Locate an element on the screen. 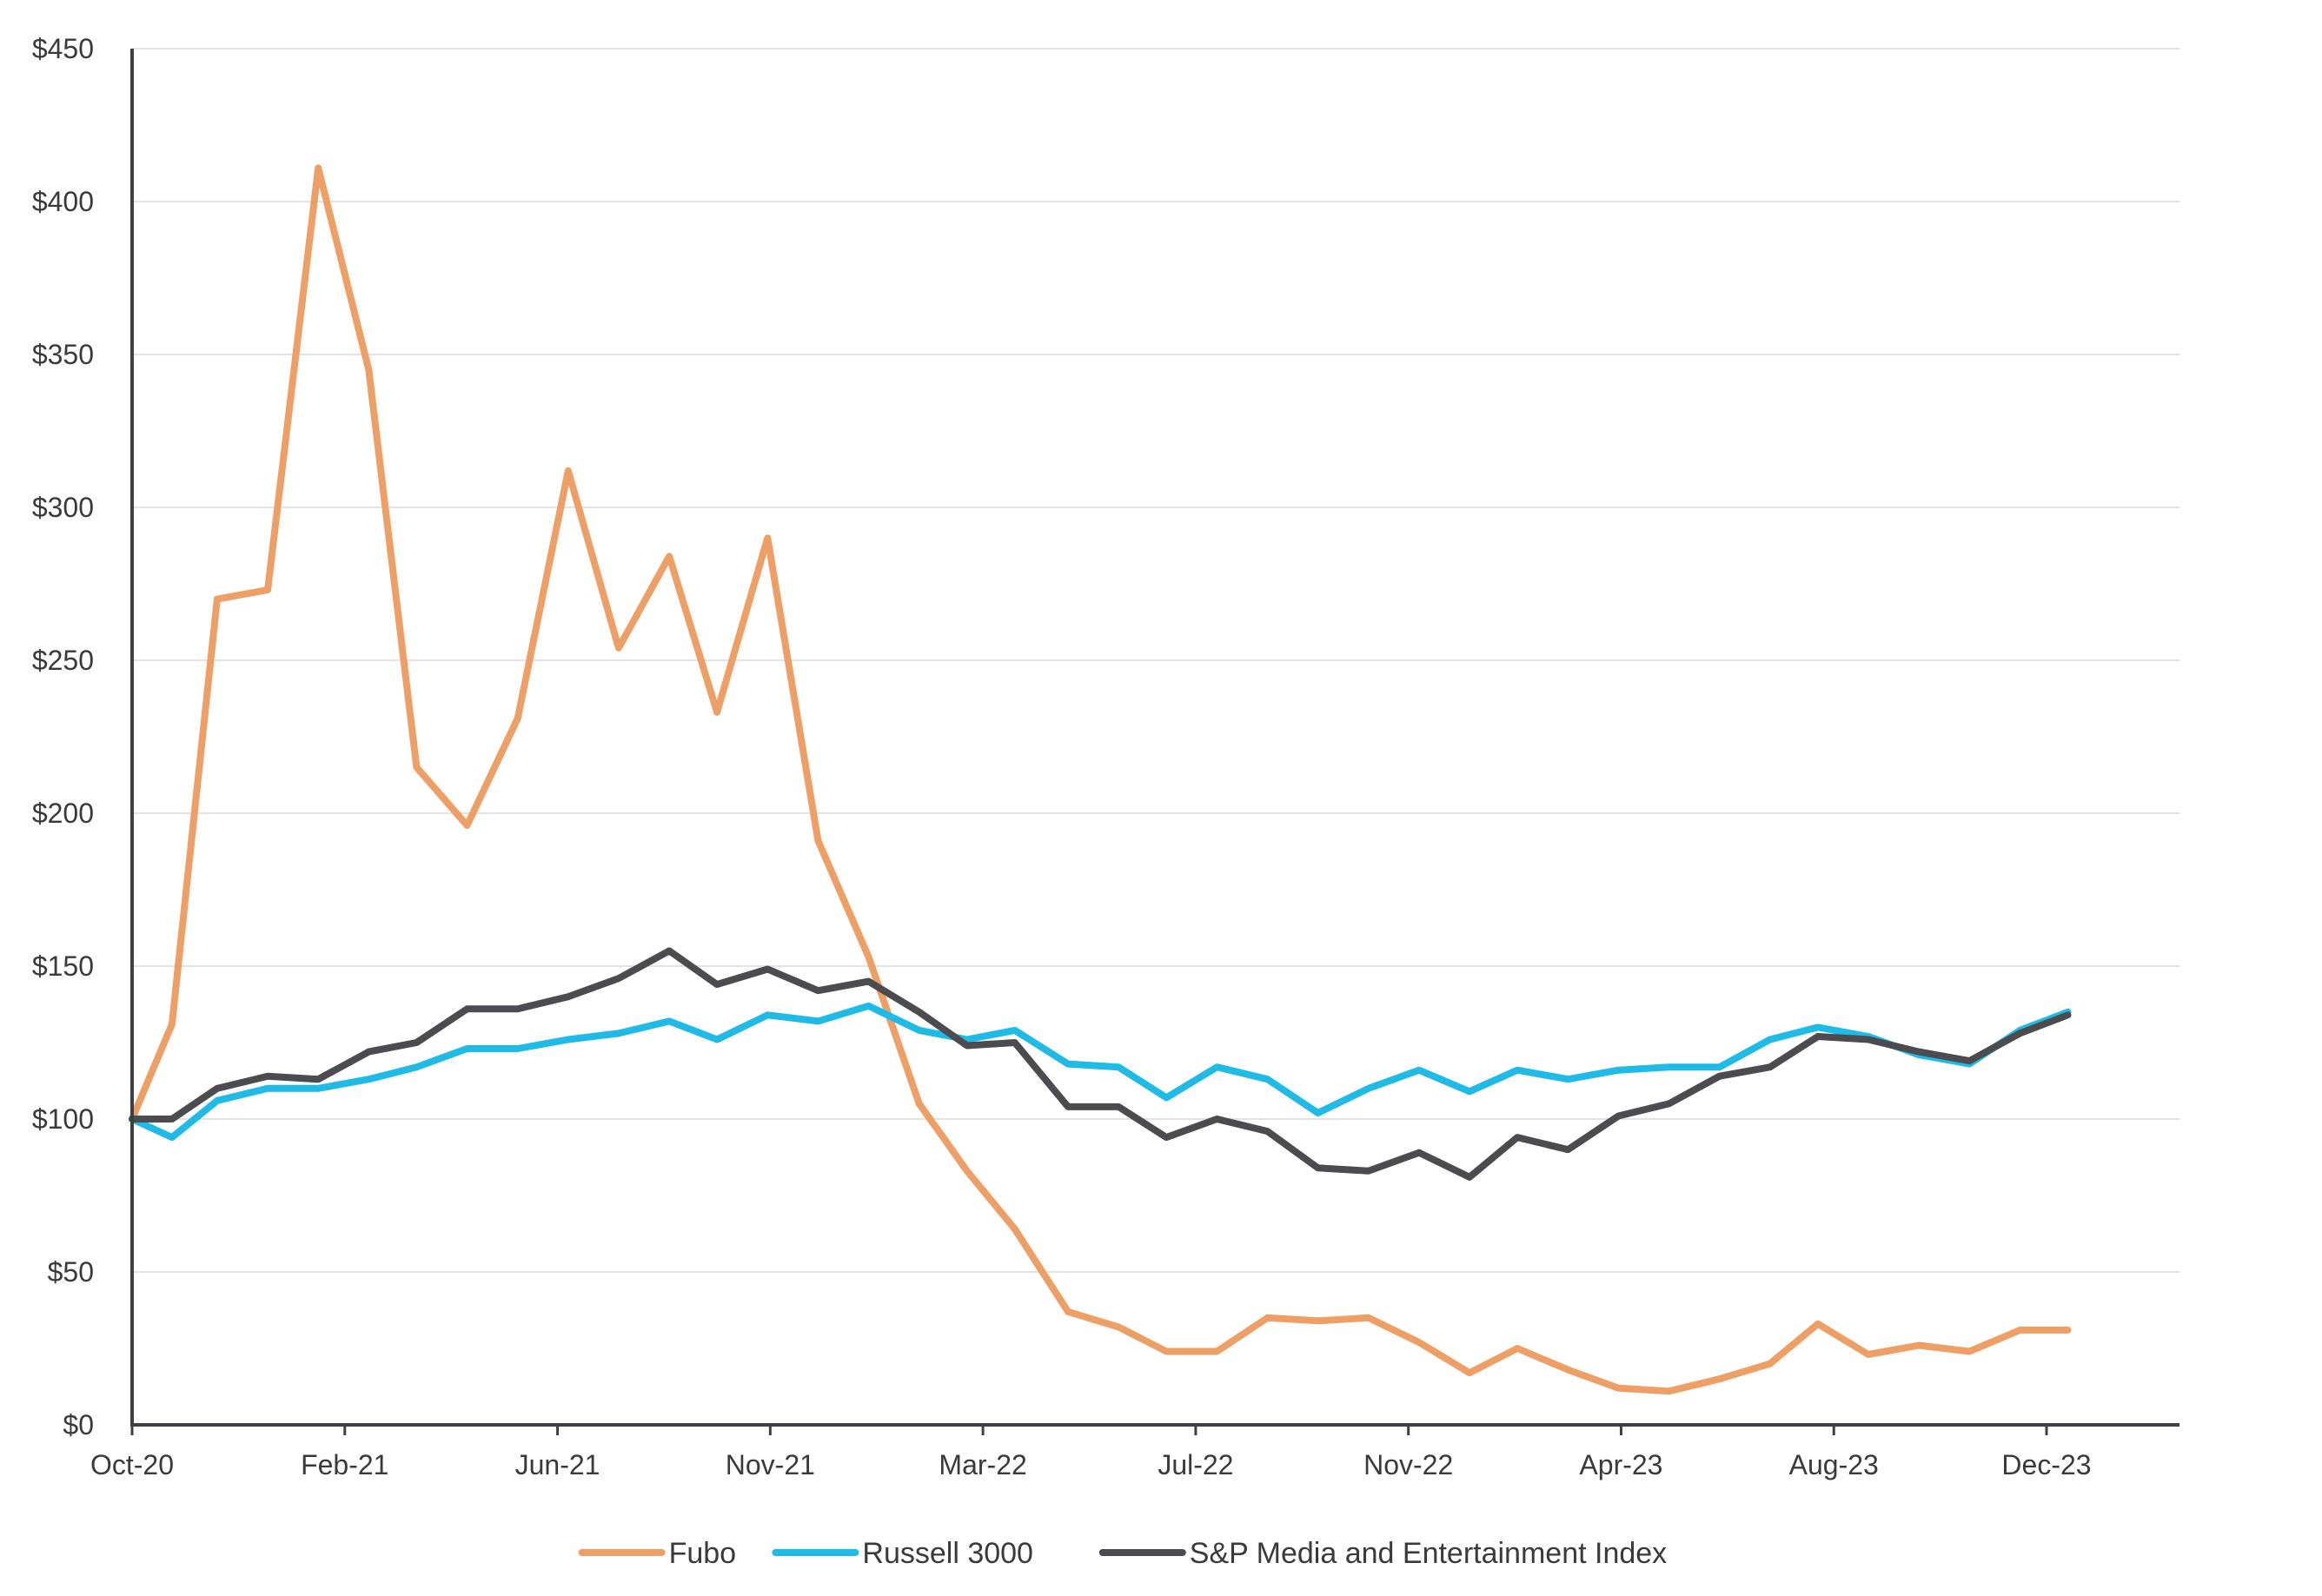 This screenshot has width=2322, height=1596. y-tick-label: $150 is located at coordinates (63, 966).